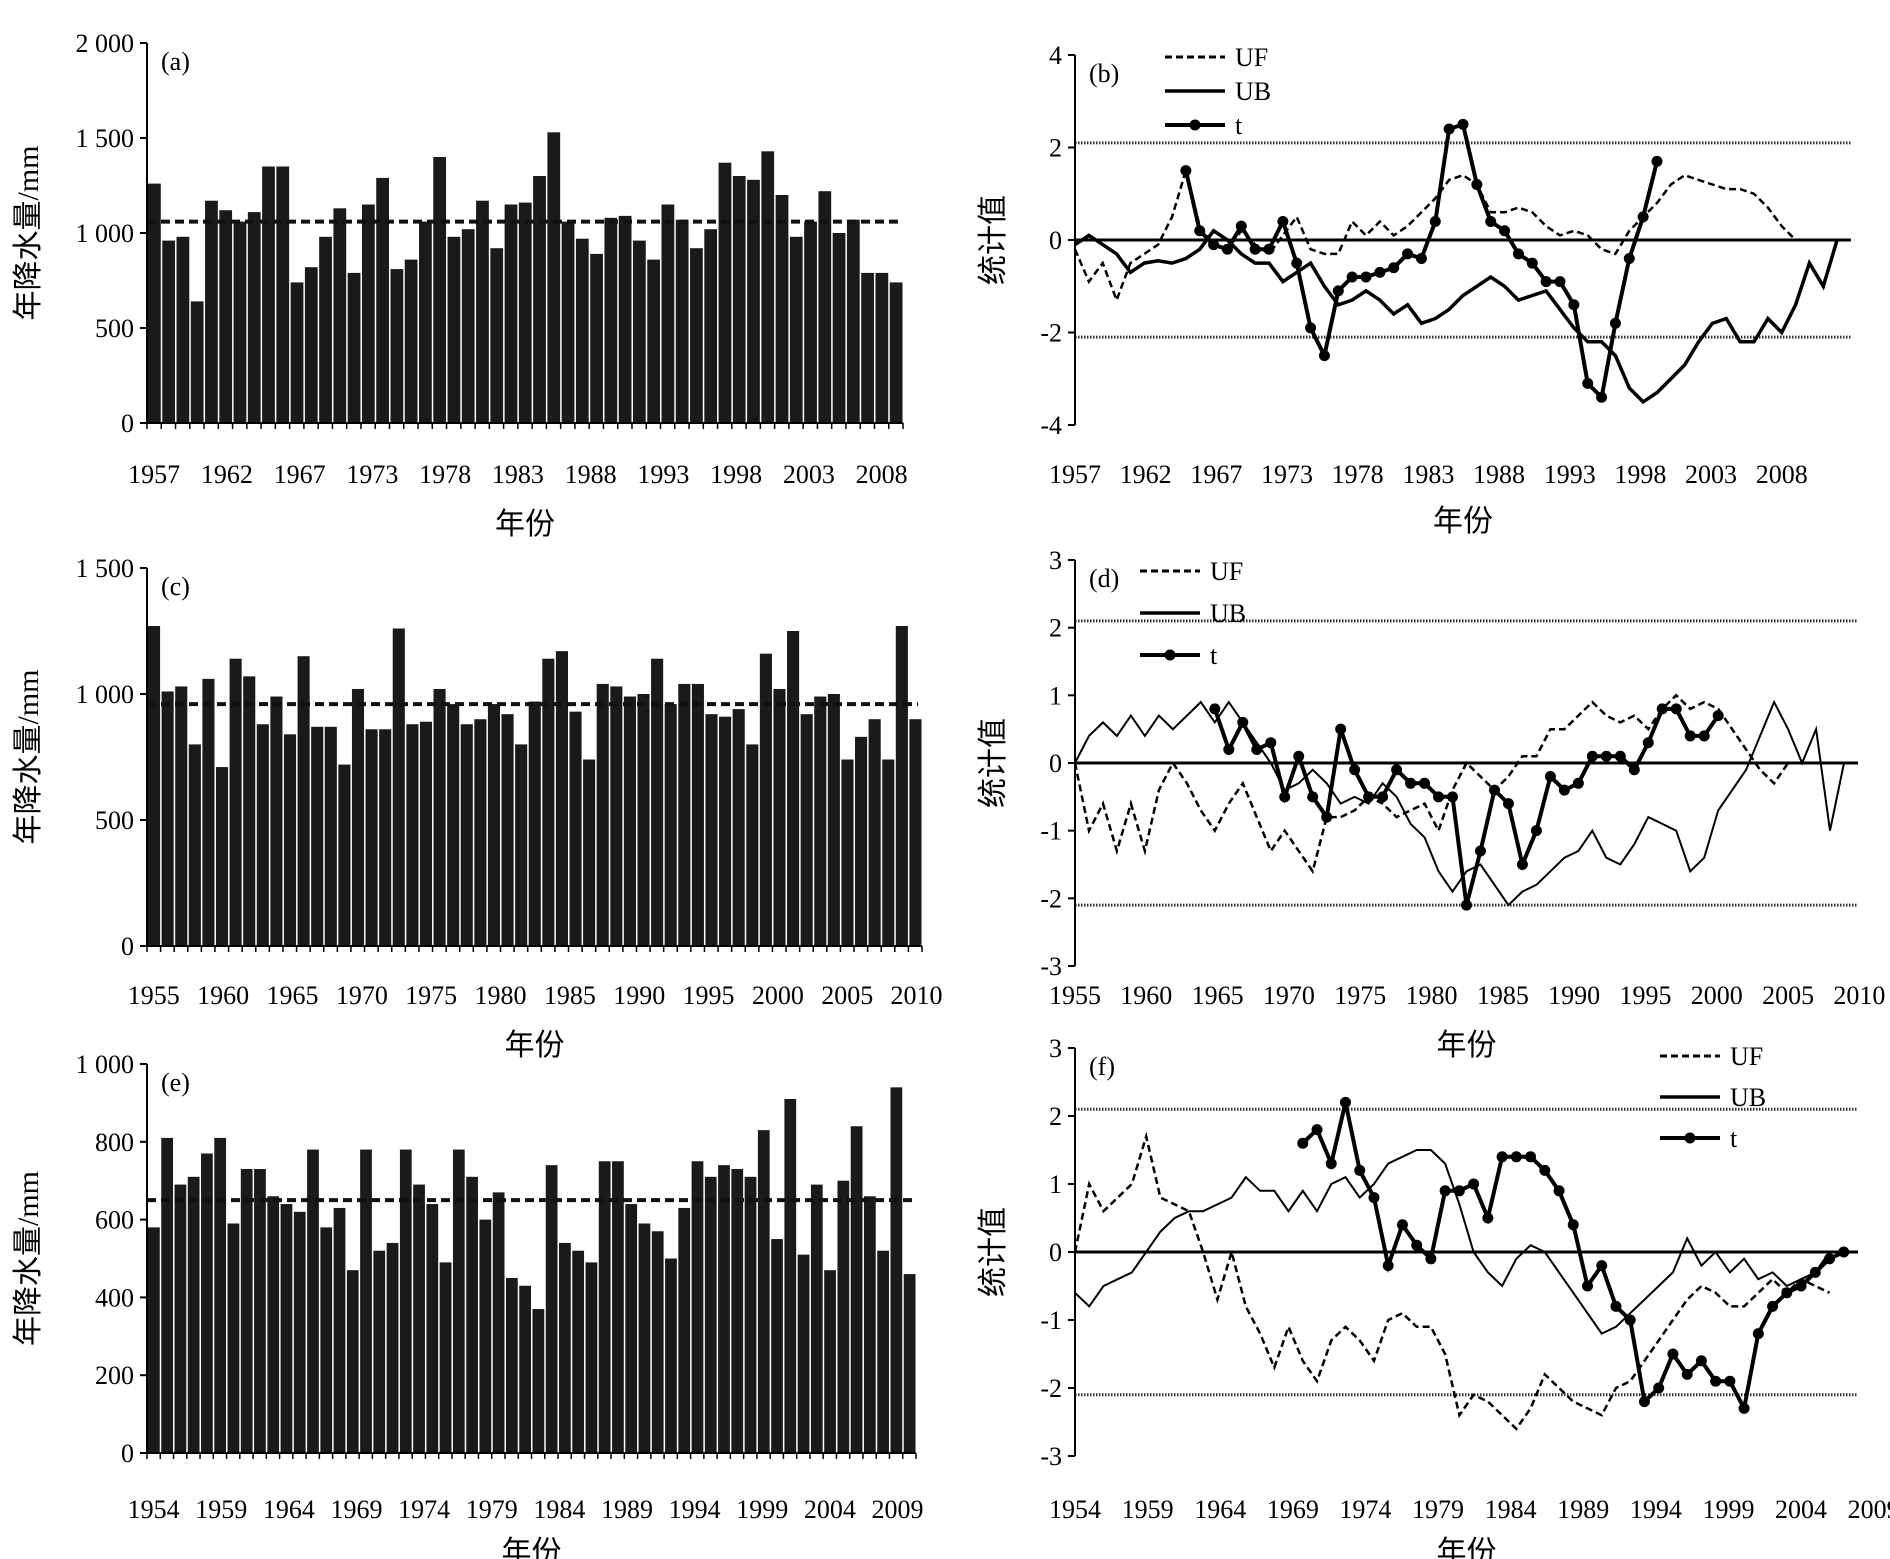  Describe the element at coordinates (1748, 1097) in the screenshot. I see `legend-label-UB: UB` at that location.